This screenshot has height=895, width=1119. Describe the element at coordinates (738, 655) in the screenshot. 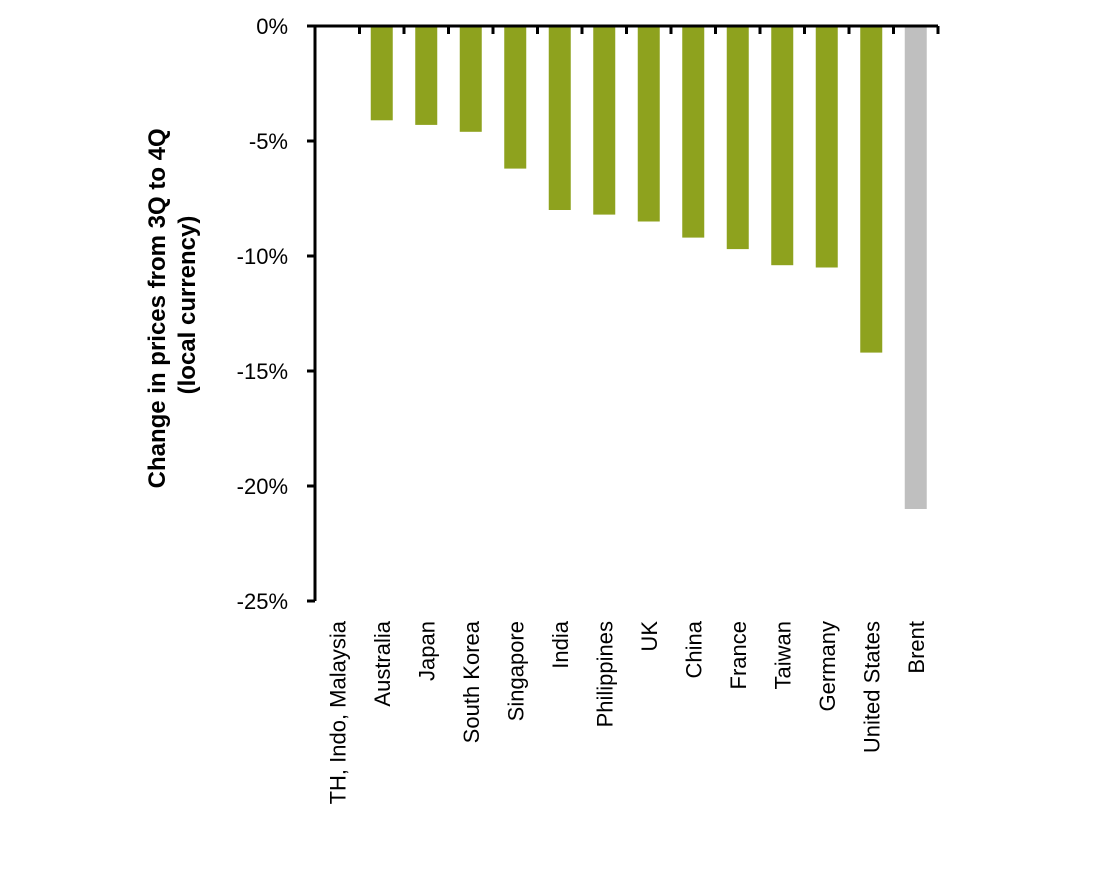

I see `x-tick-label: France` at that location.